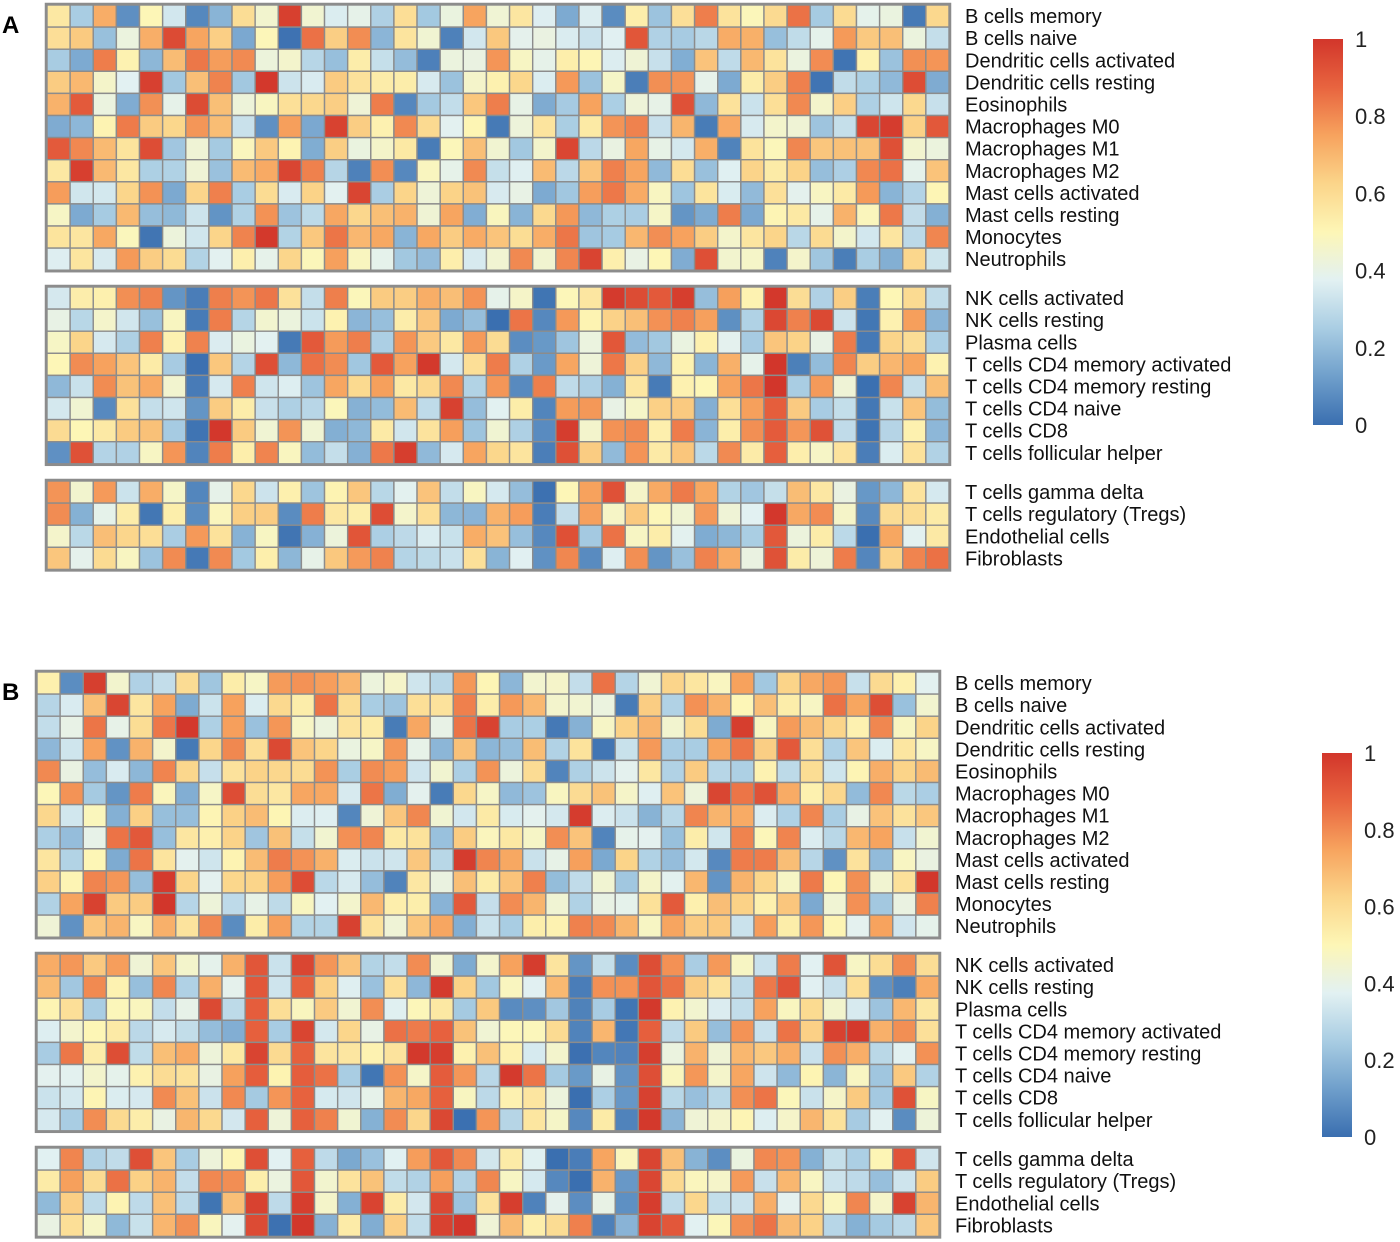 Image resolution: width=1400 pixels, height=1242 pixels. What do you see at coordinates (1032, 883) in the screenshot?
I see `row-label: Mast cells resting` at bounding box center [1032, 883].